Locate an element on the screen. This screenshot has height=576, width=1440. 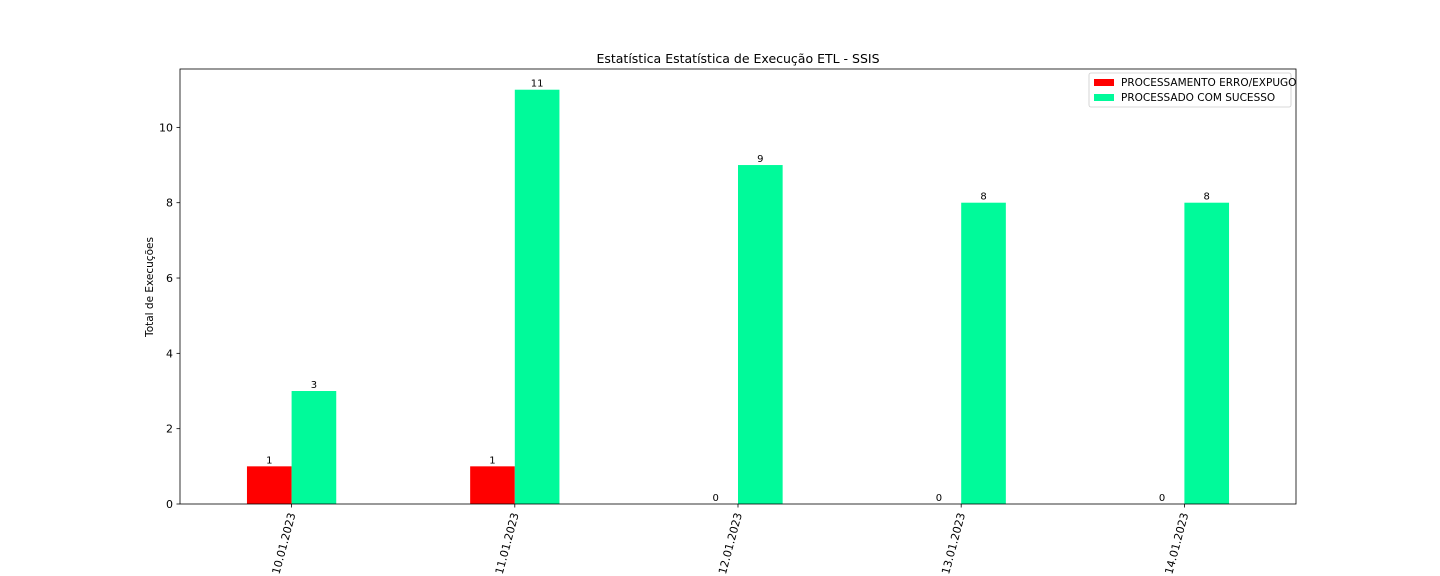
legend-box is located at coordinates (1190, 90).